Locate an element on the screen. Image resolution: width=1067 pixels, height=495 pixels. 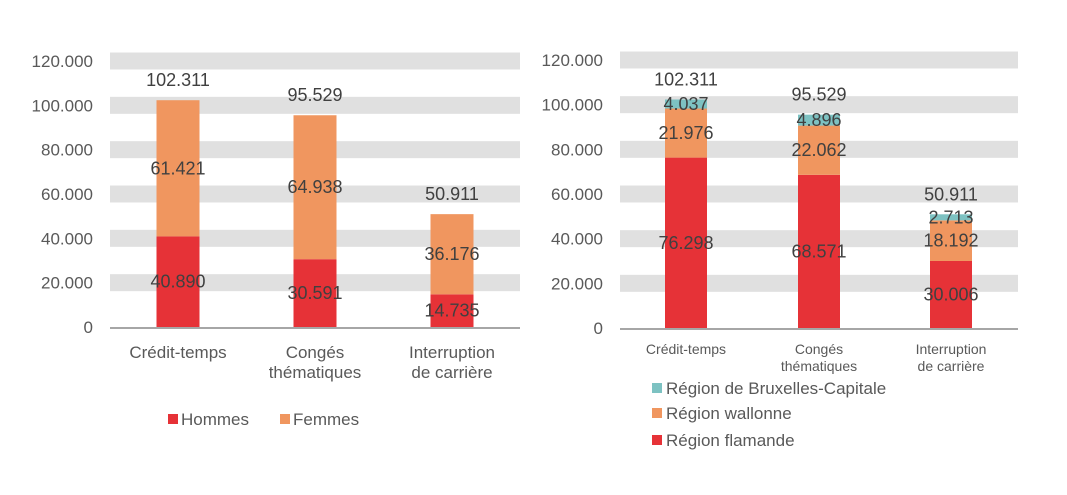
data-label: 4.037 is located at coordinates (685, 104).